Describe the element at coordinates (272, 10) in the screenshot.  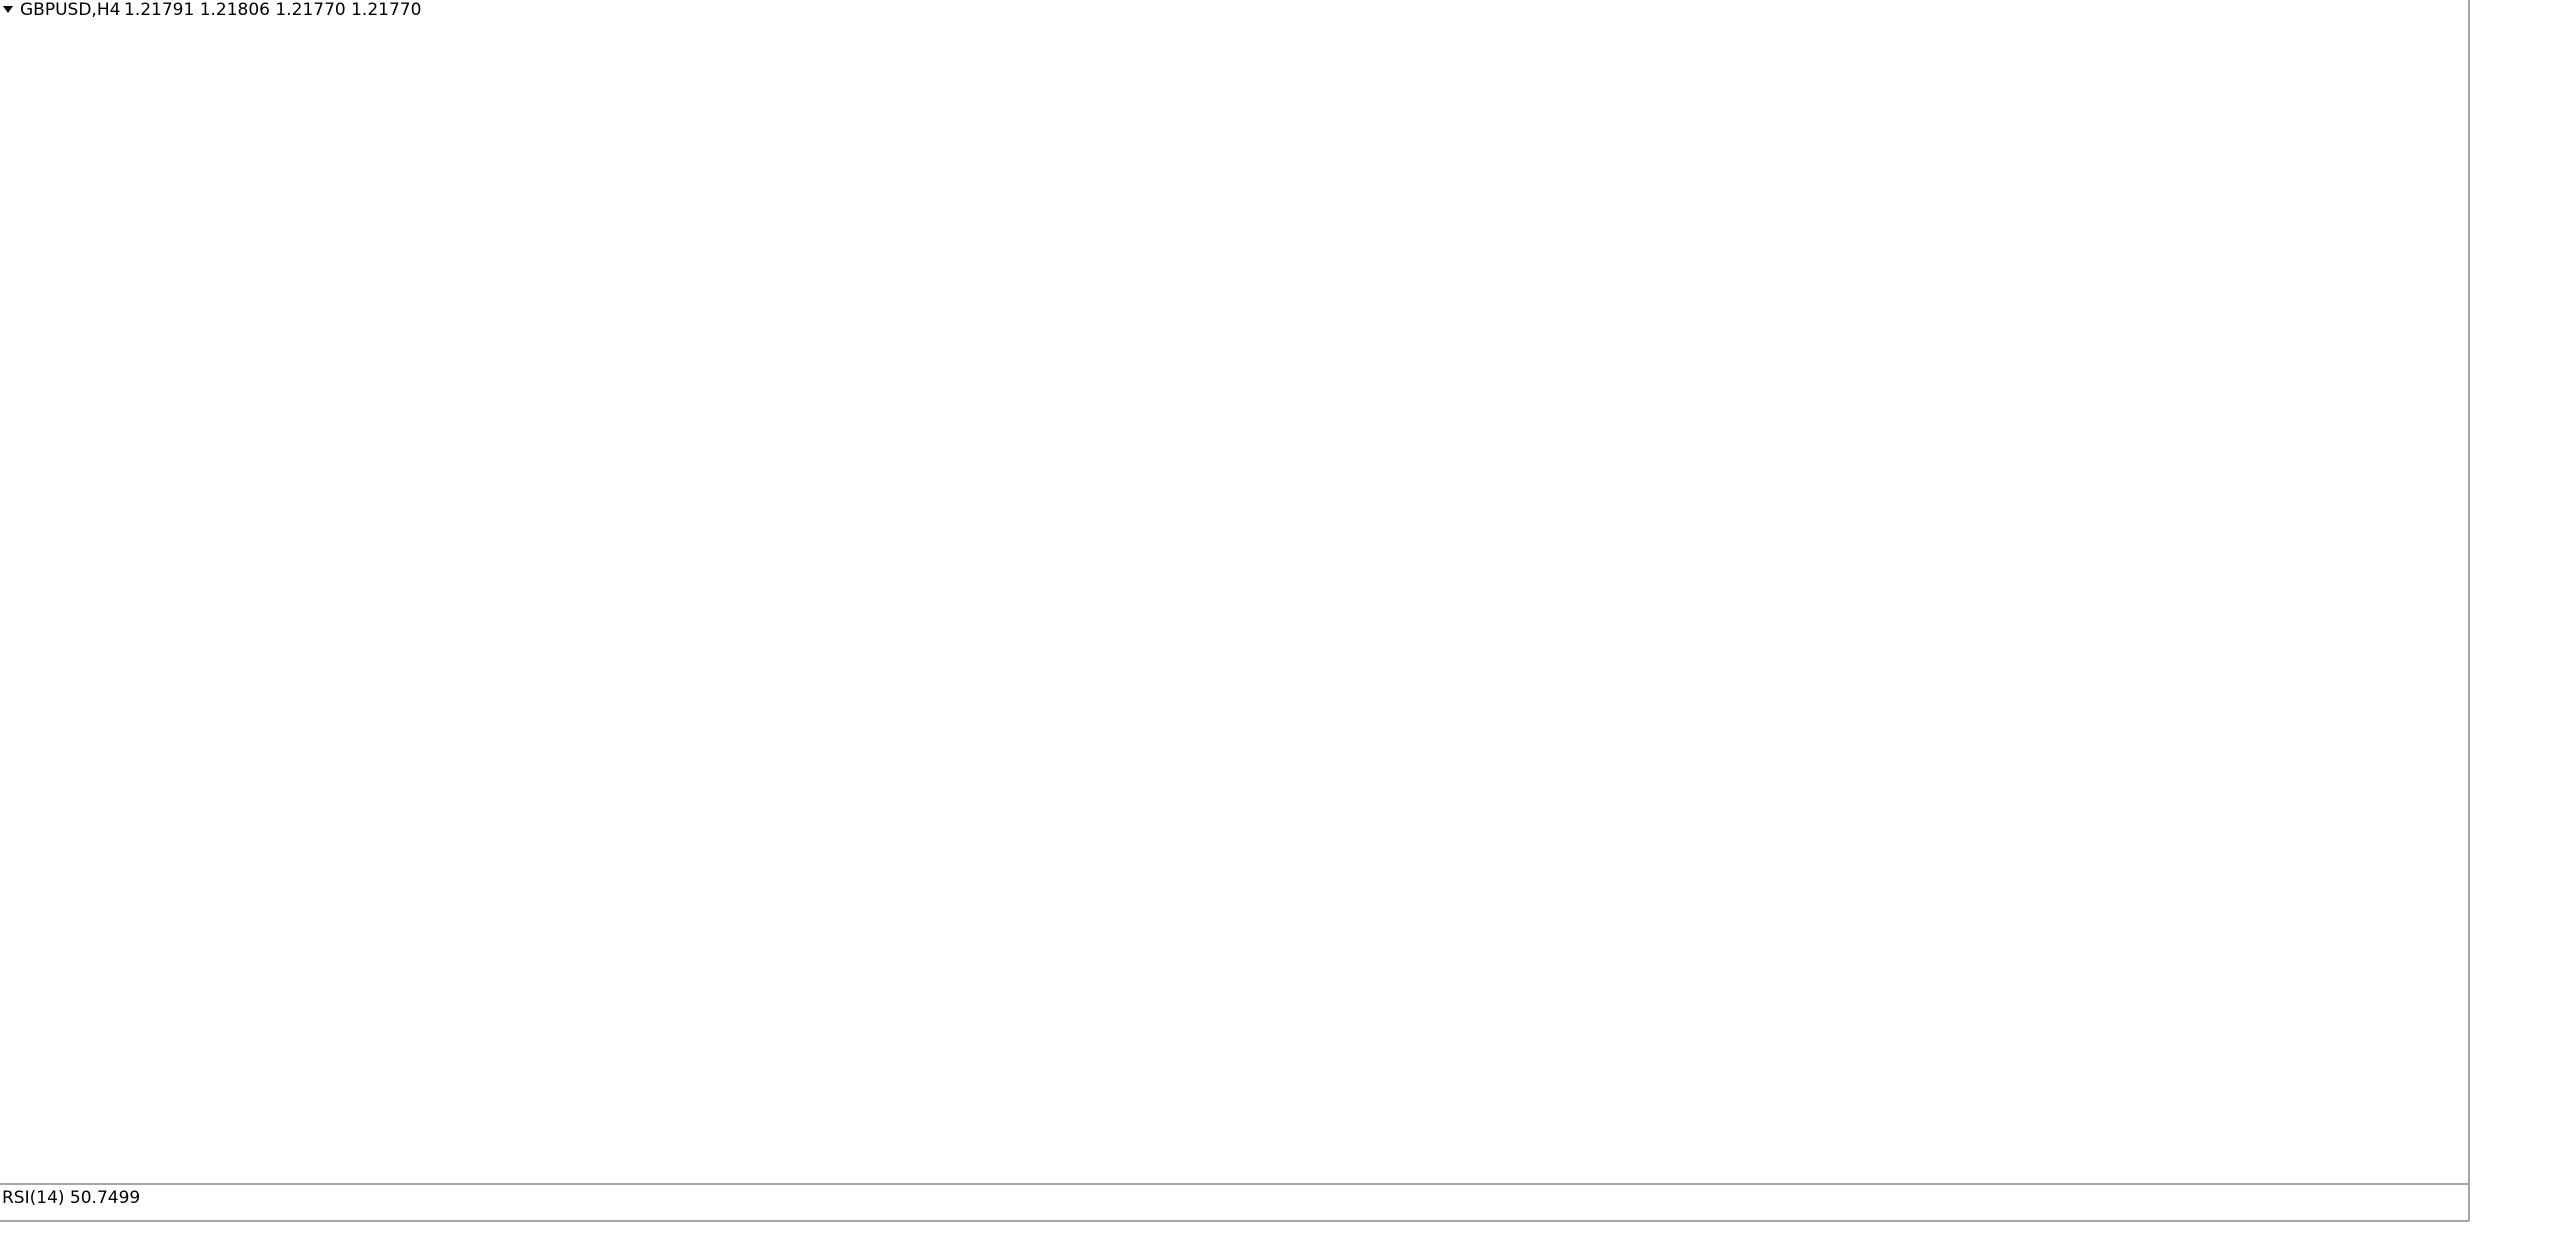
I see `ohlc-text: 1.21791 1.21806 1.21770 1.21770` at that location.